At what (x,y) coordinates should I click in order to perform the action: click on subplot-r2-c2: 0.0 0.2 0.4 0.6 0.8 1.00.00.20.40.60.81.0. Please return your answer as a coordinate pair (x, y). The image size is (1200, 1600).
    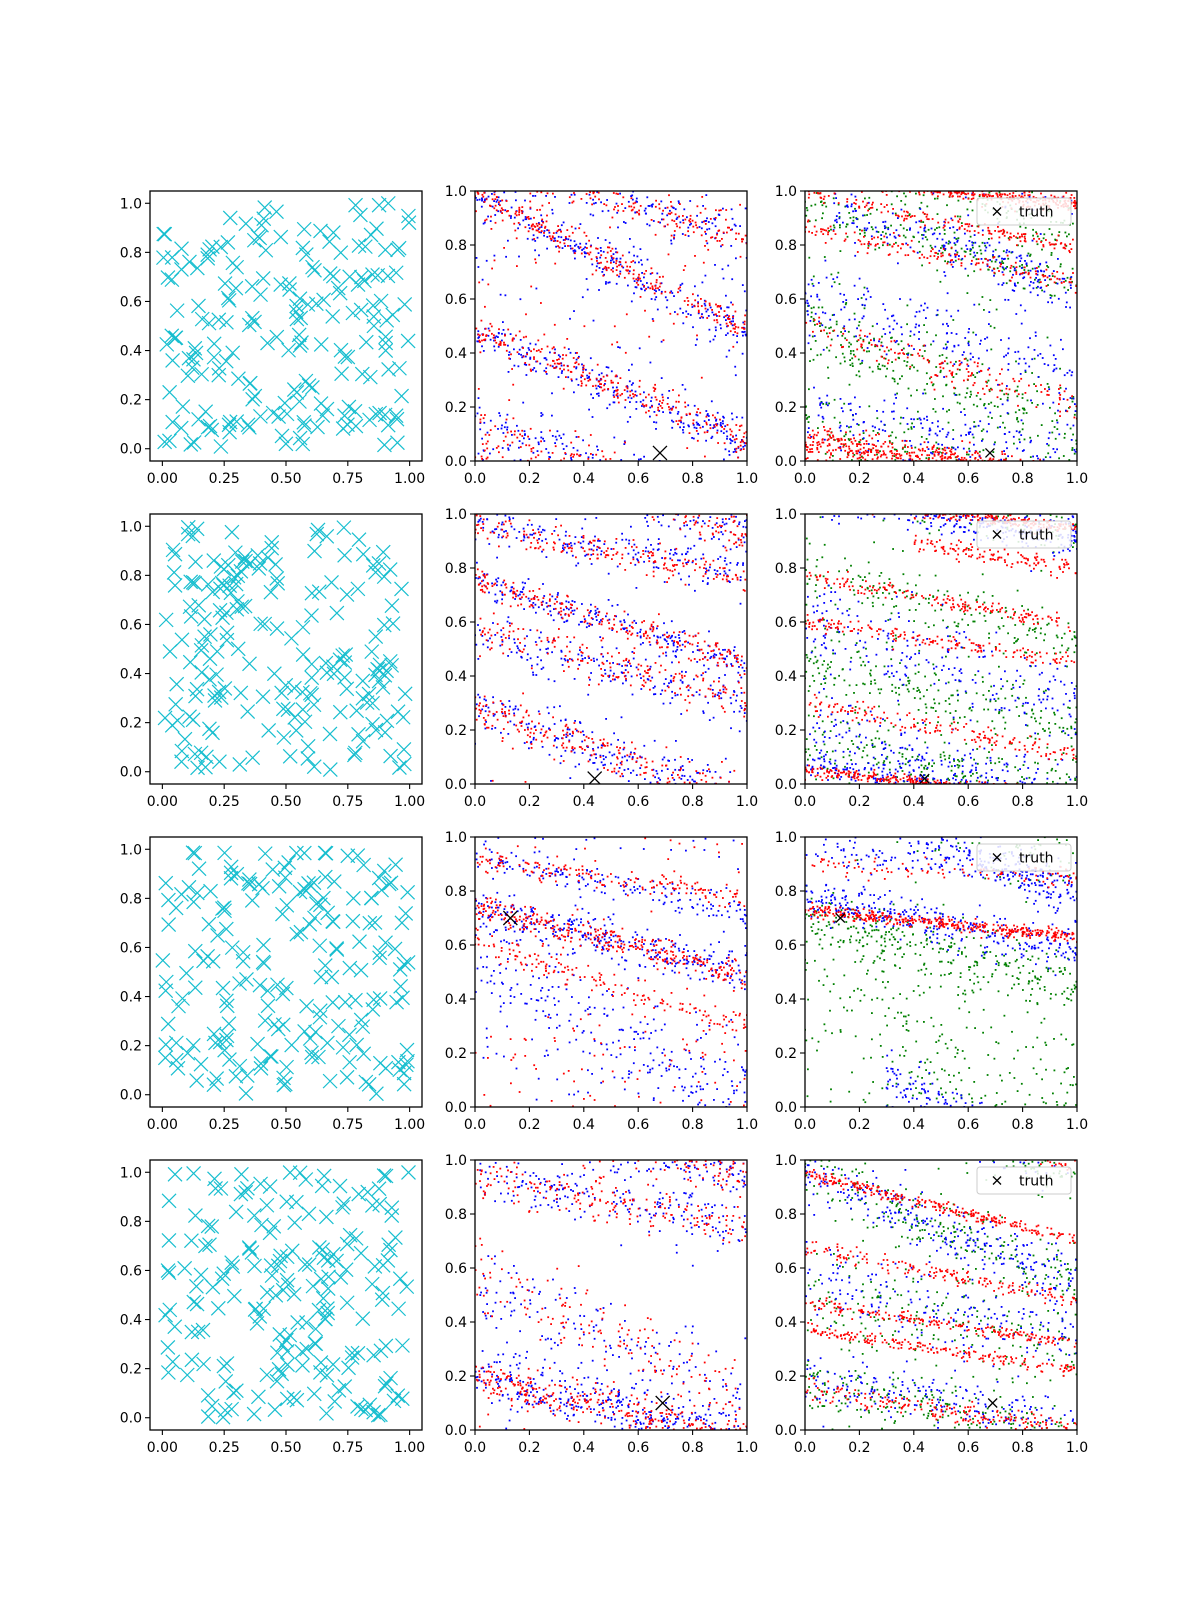
    Looking at the image, I should click on (601, 658).